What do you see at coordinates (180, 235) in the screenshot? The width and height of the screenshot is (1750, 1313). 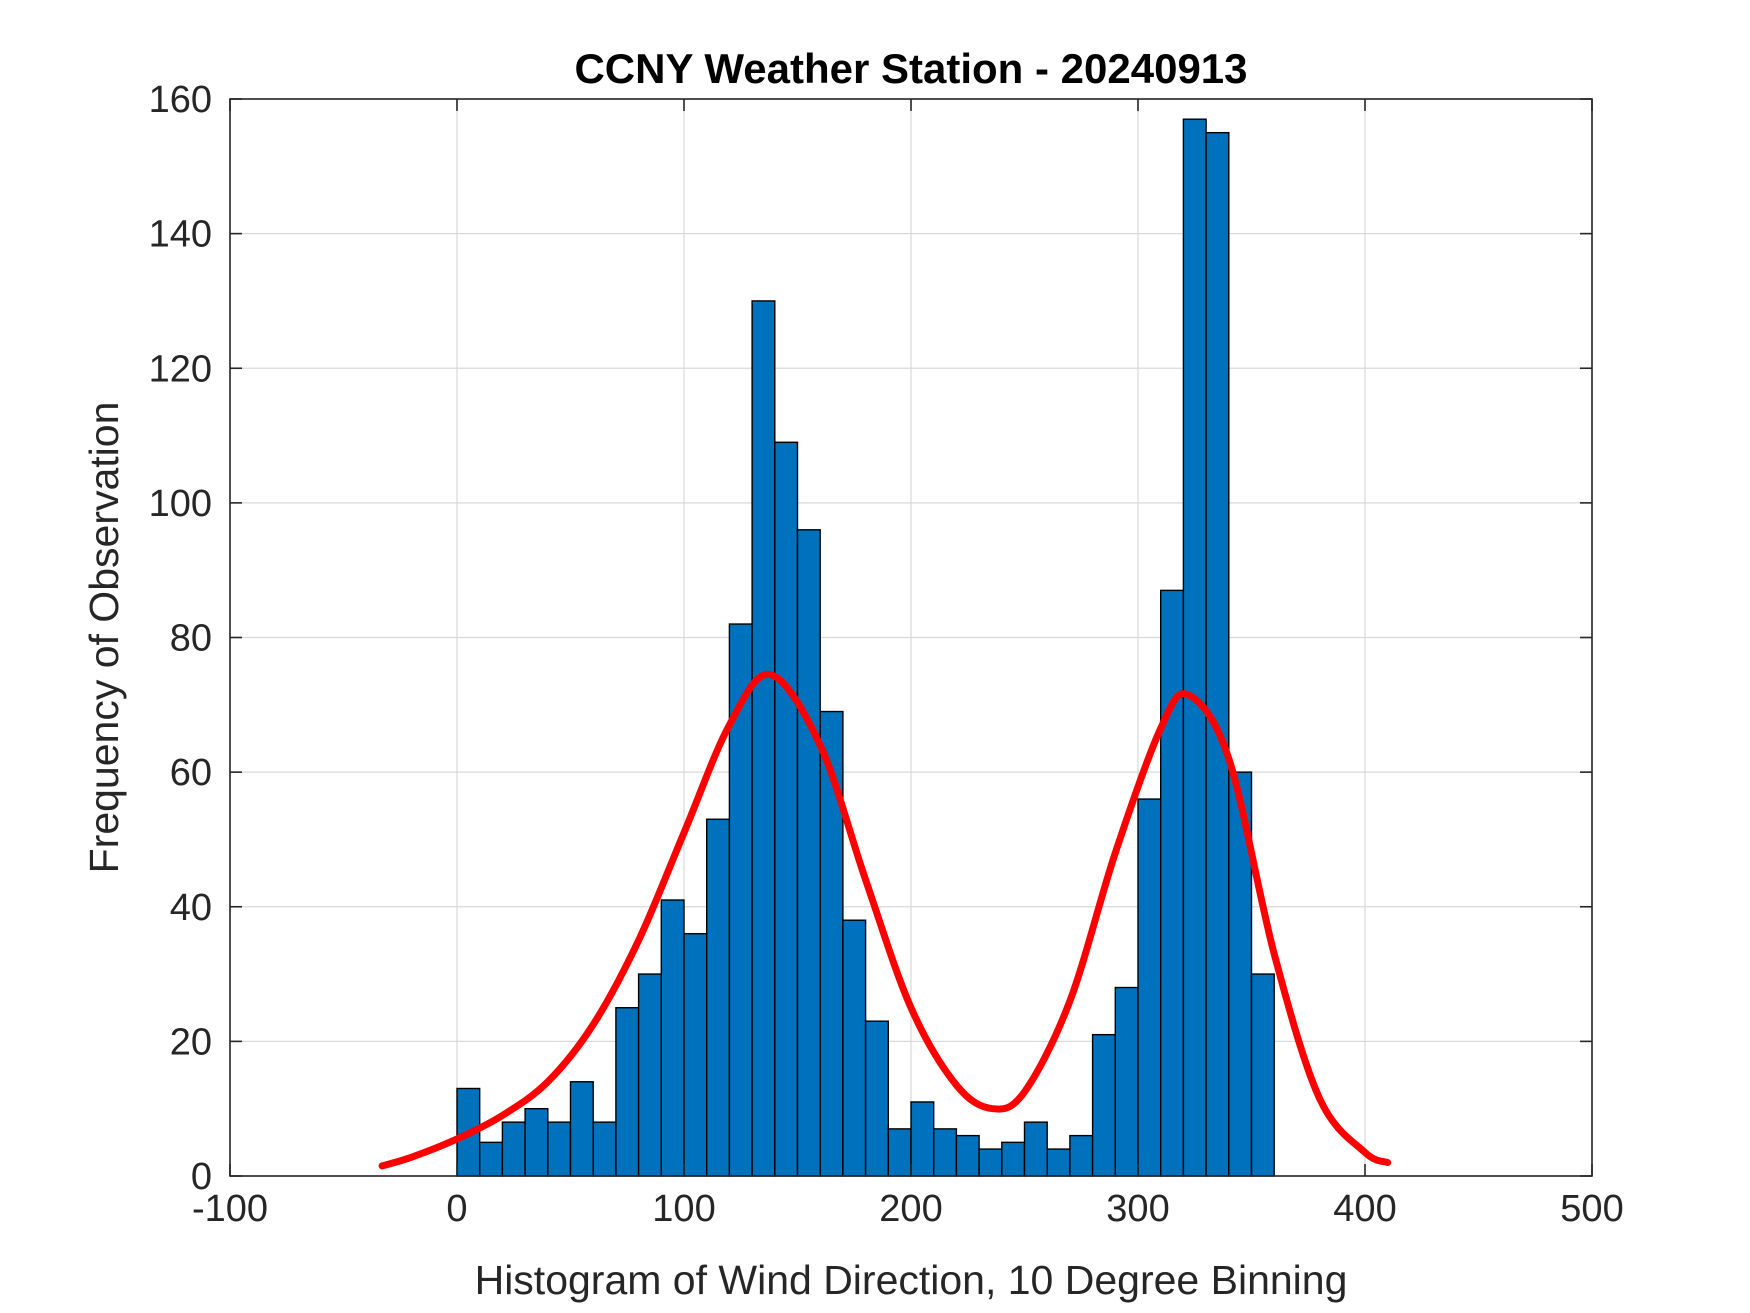 I see `y-tick-label-7: 140` at bounding box center [180, 235].